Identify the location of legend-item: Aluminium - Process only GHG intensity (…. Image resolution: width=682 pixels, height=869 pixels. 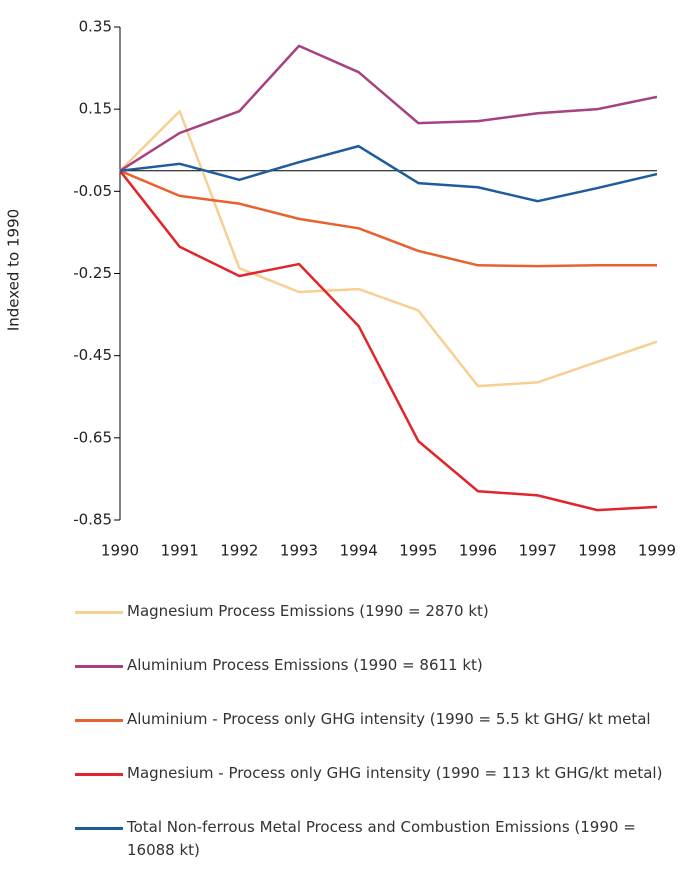
(370, 733).